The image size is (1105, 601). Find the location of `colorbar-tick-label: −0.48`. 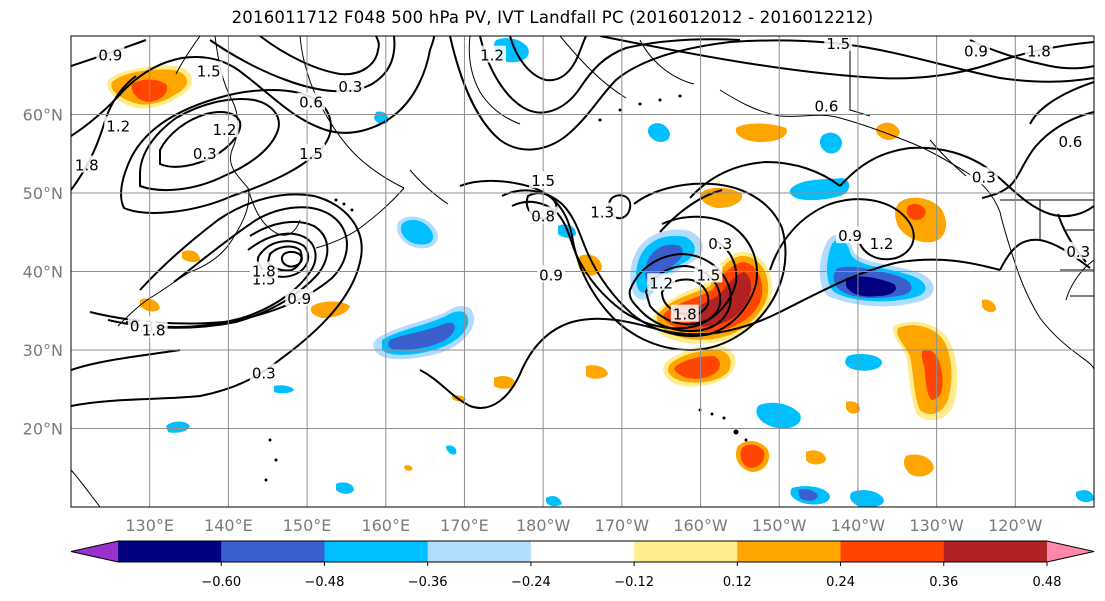

colorbar-tick-label: −0.48 is located at coordinates (325, 582).